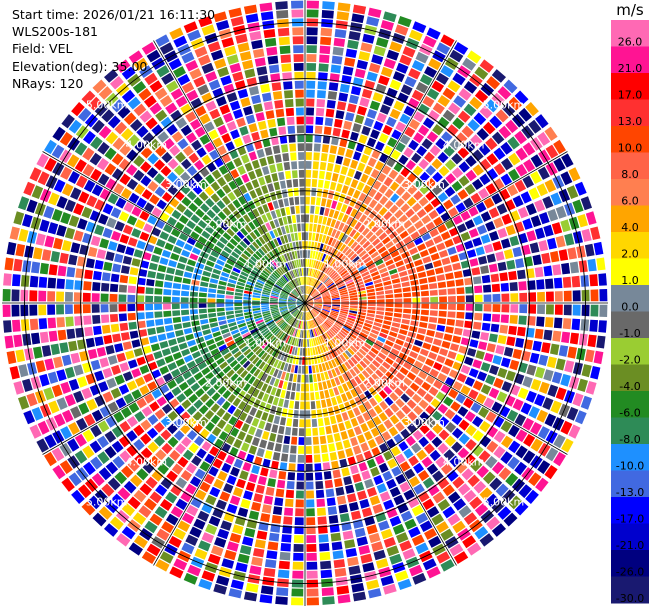 This screenshot has width=650, height=610. What do you see at coordinates (630, 121) in the screenshot?
I see `colorbar-tick-label: 13.0` at bounding box center [630, 121].